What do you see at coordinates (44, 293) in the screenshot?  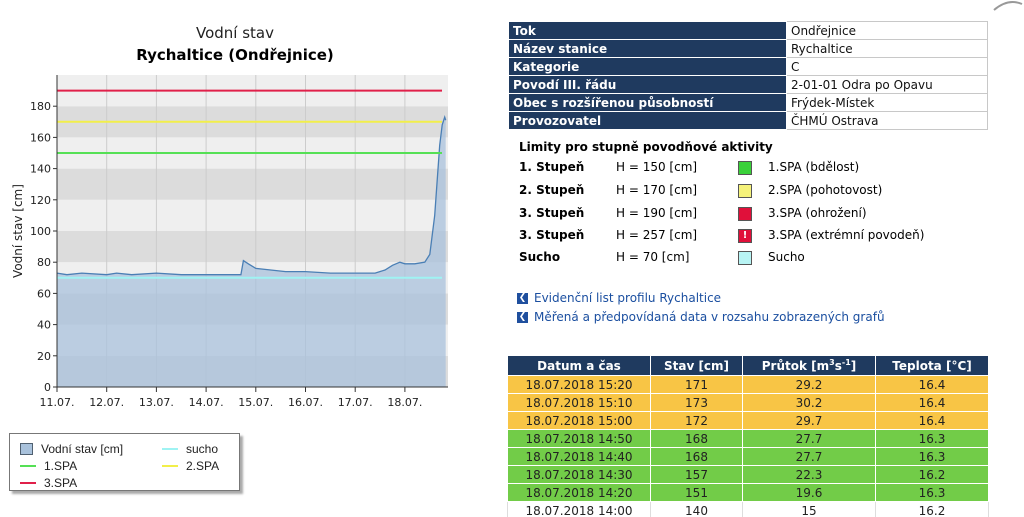 I see `y-tick-label: 60` at bounding box center [44, 293].